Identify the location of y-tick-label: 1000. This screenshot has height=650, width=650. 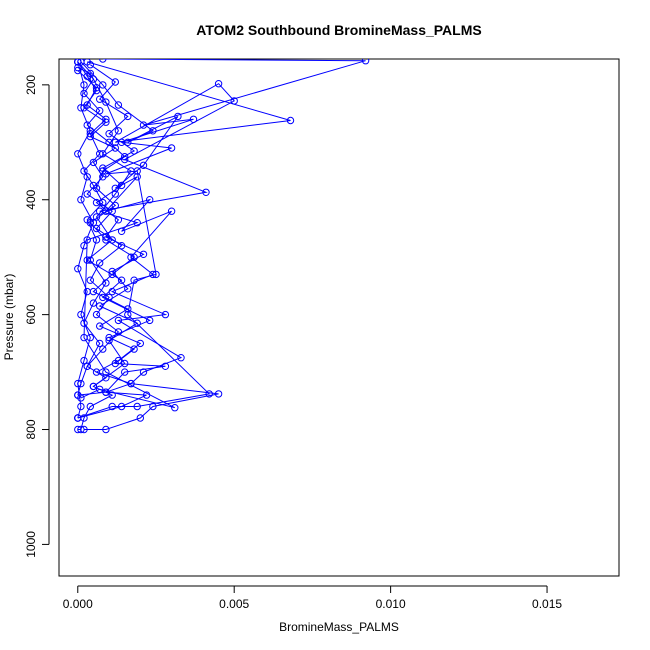
(31, 544).